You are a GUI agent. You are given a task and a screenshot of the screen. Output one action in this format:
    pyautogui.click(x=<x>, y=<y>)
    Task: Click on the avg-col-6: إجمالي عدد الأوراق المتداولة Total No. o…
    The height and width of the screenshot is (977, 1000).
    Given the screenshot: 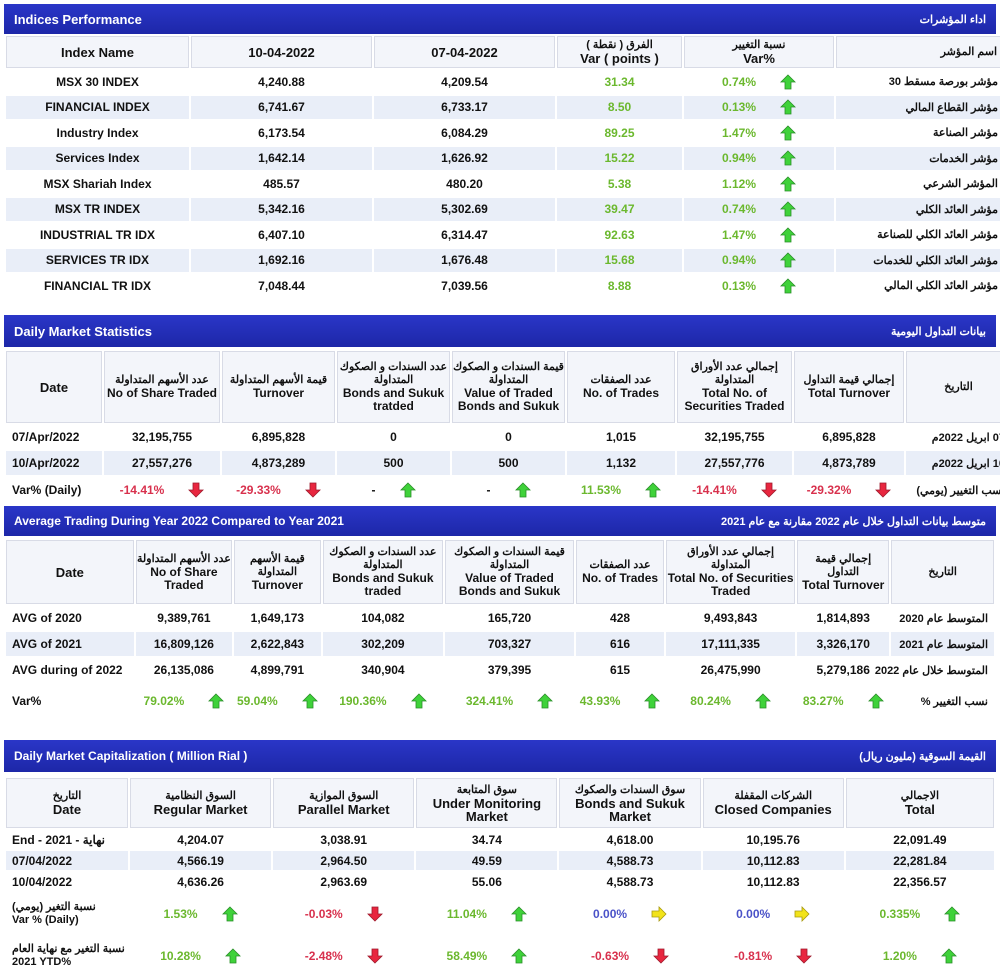 What is the action you would take?
    pyautogui.click(x=730, y=572)
    